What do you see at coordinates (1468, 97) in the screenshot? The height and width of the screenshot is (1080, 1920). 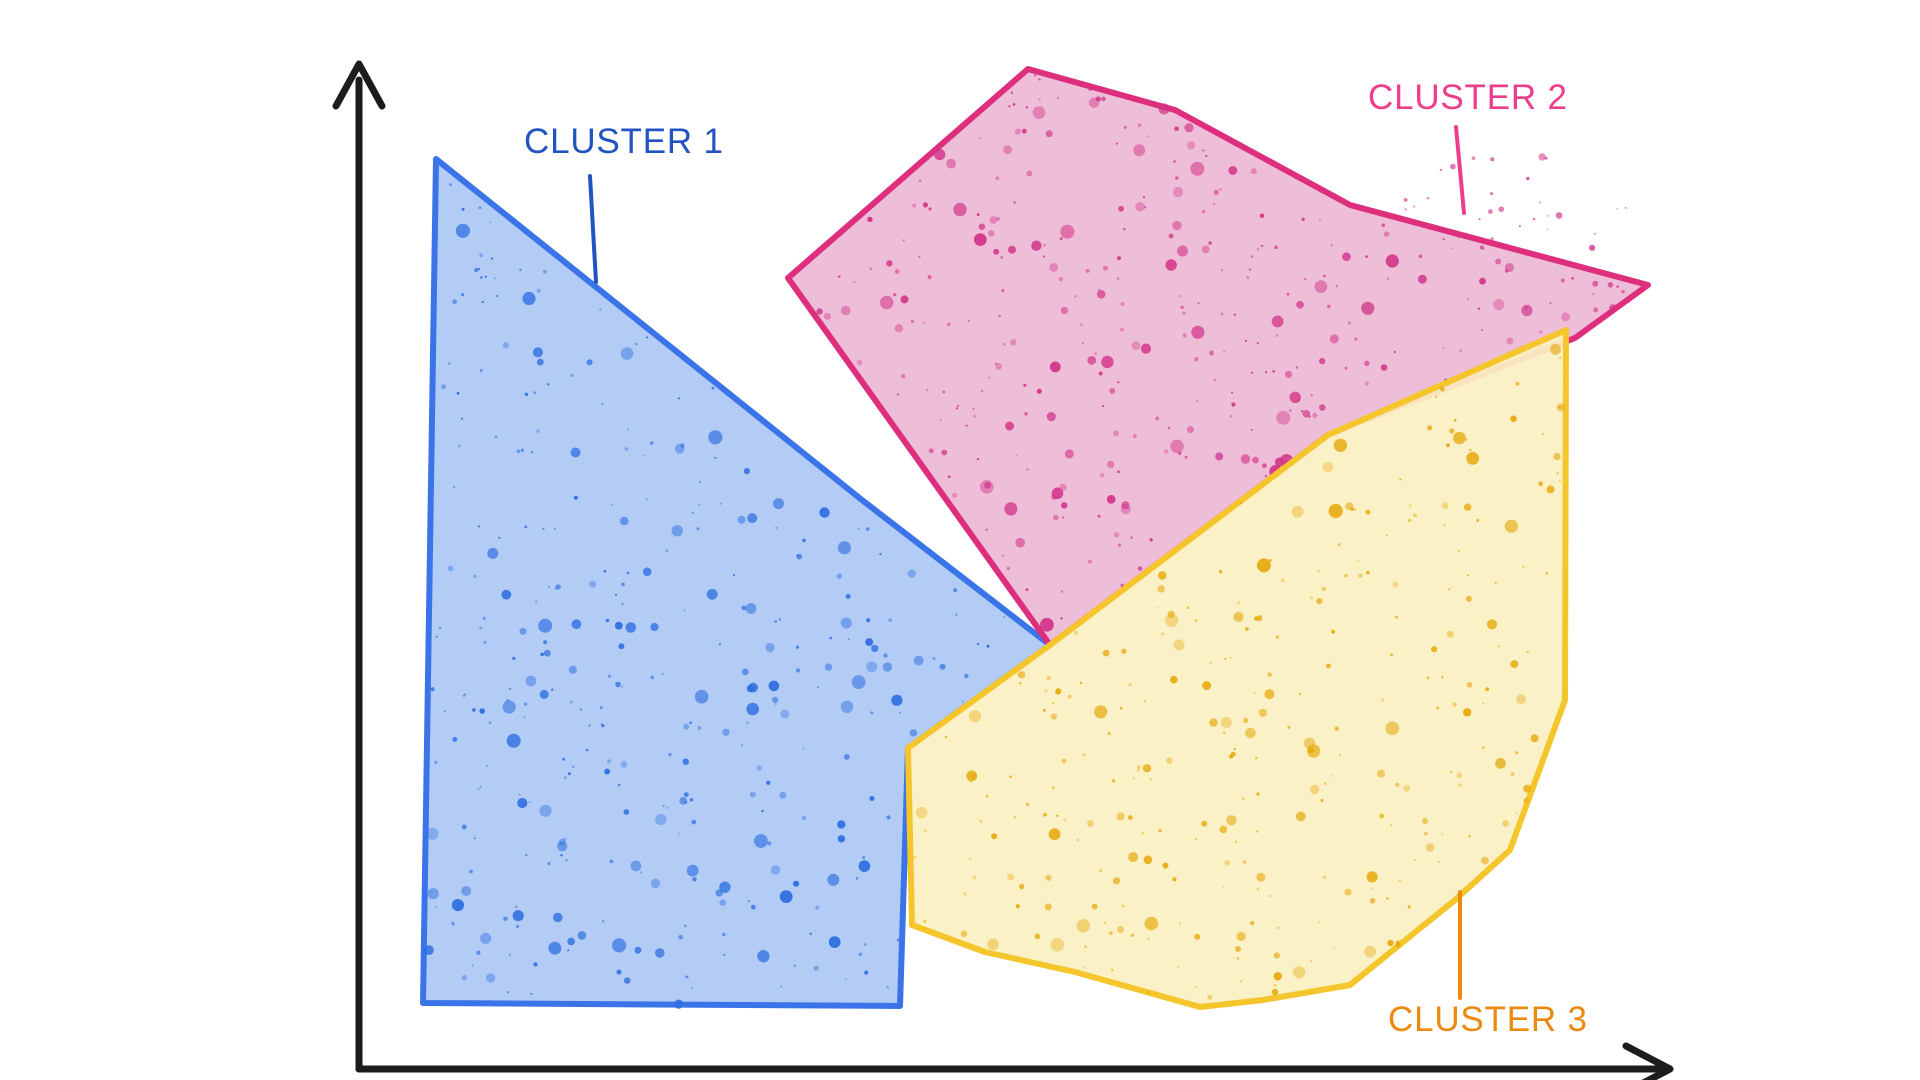 I see `cluster-2-label: CLUSTER 2` at bounding box center [1468, 97].